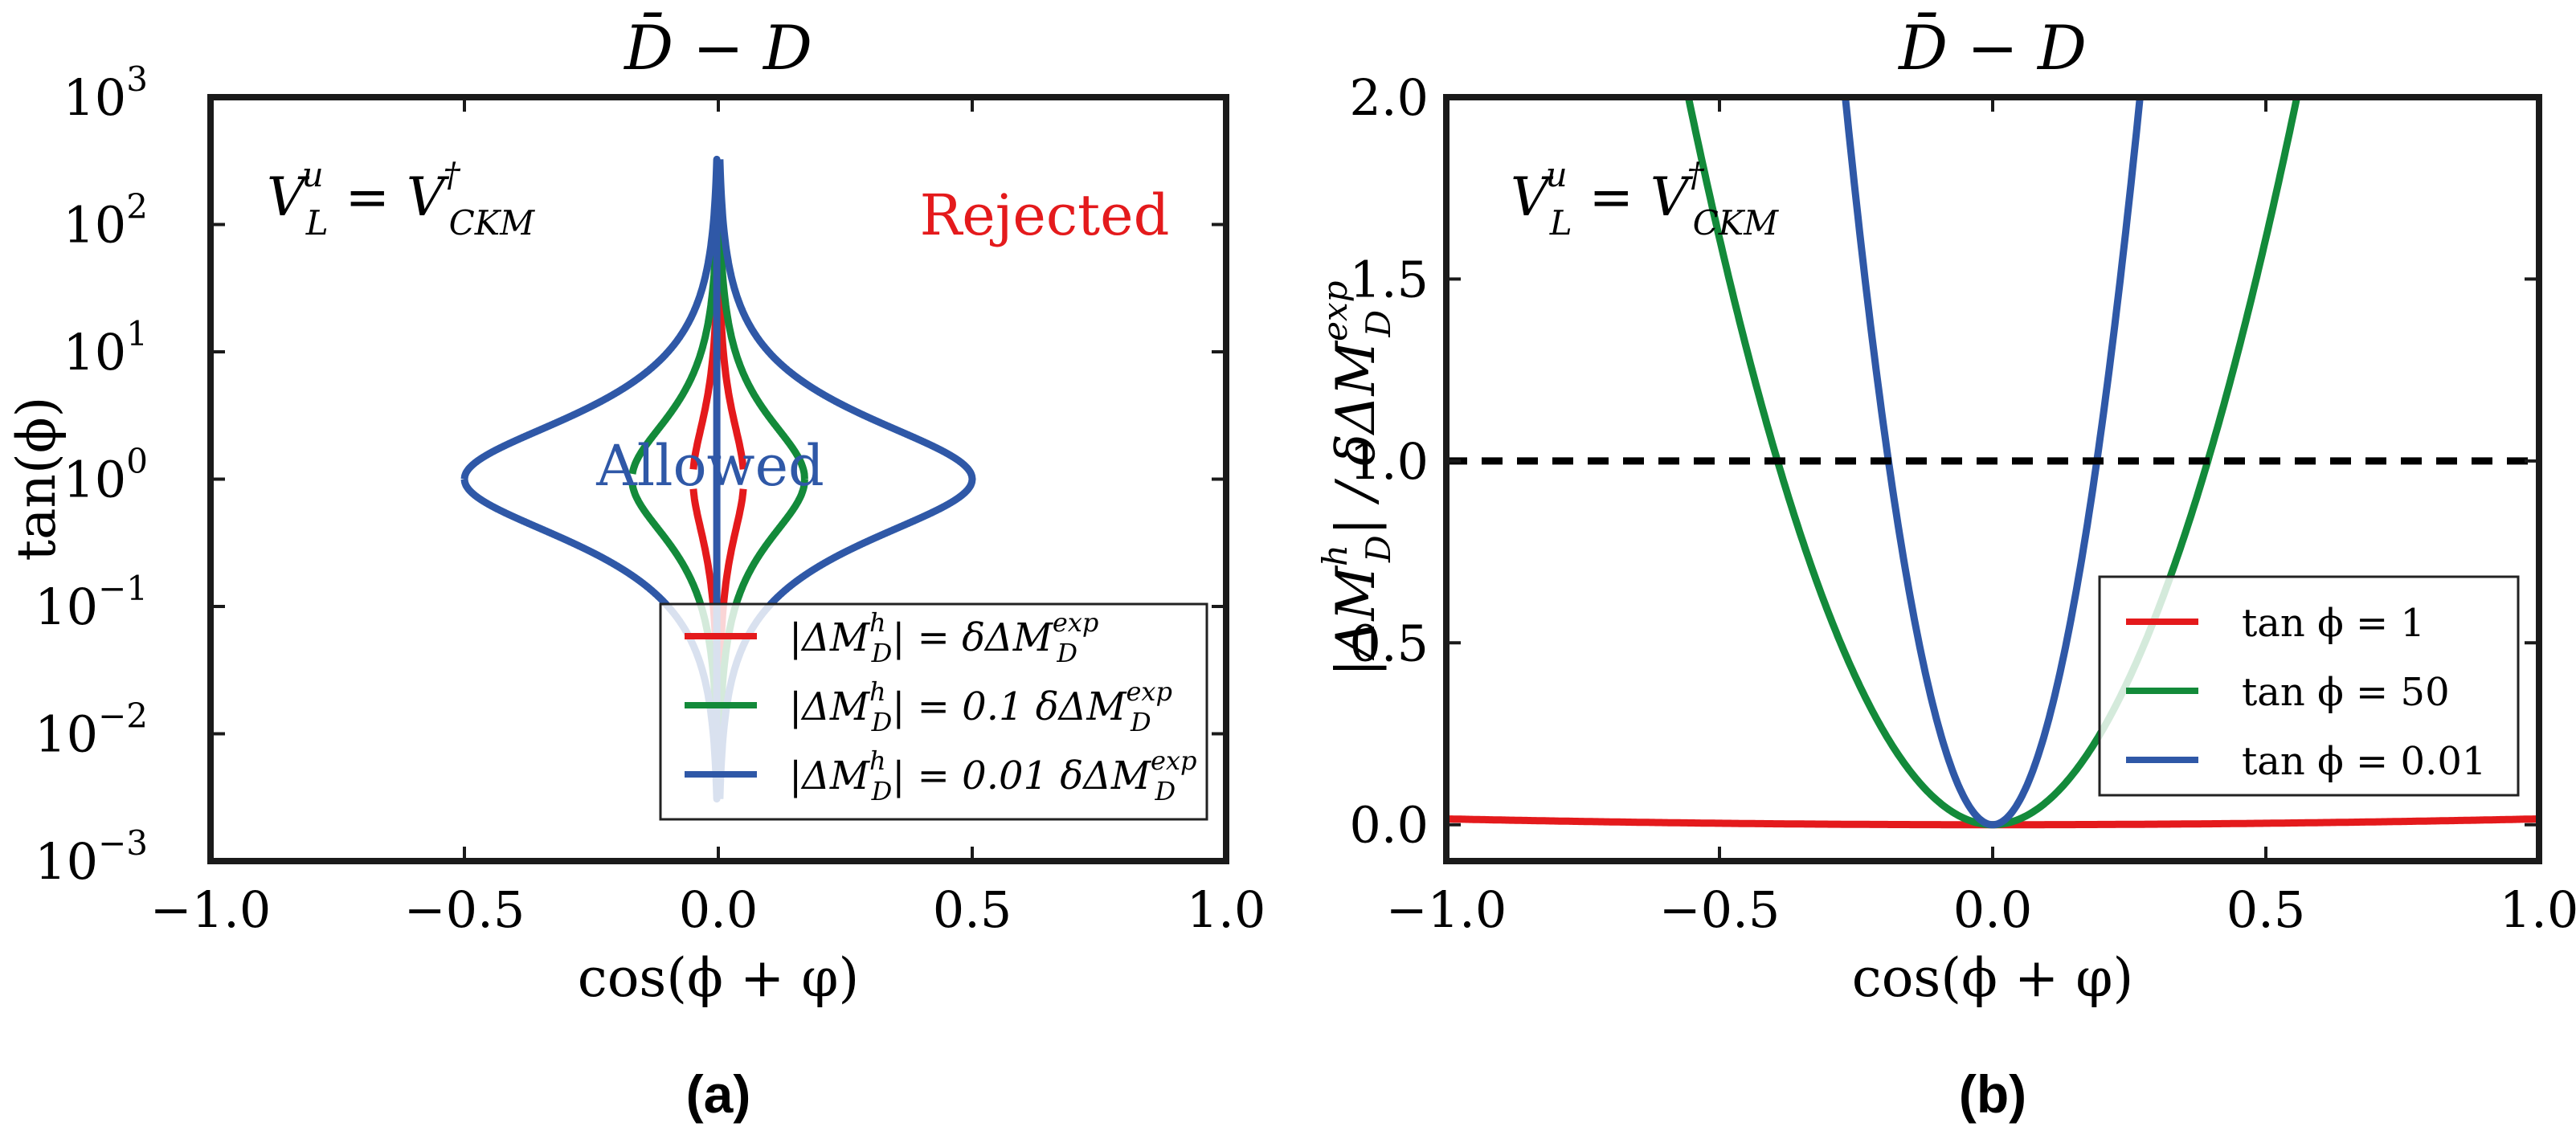  Describe the element at coordinates (1389, 461) in the screenshot. I see `b-ytick-label: 1.0` at that location.